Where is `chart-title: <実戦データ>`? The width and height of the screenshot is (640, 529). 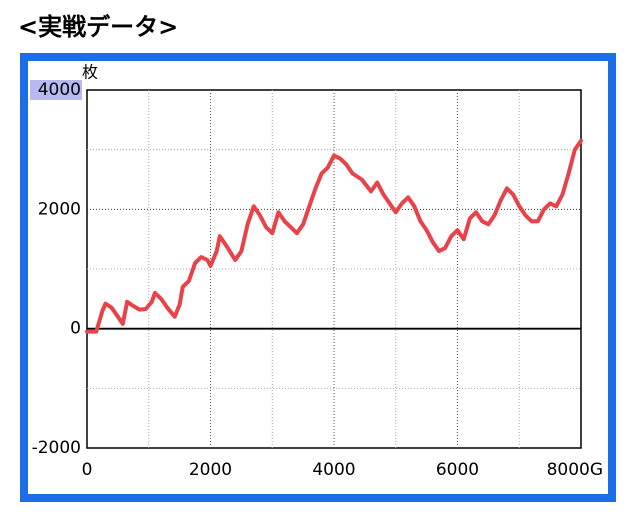
chart-title: <実戦データ> is located at coordinates (98, 27).